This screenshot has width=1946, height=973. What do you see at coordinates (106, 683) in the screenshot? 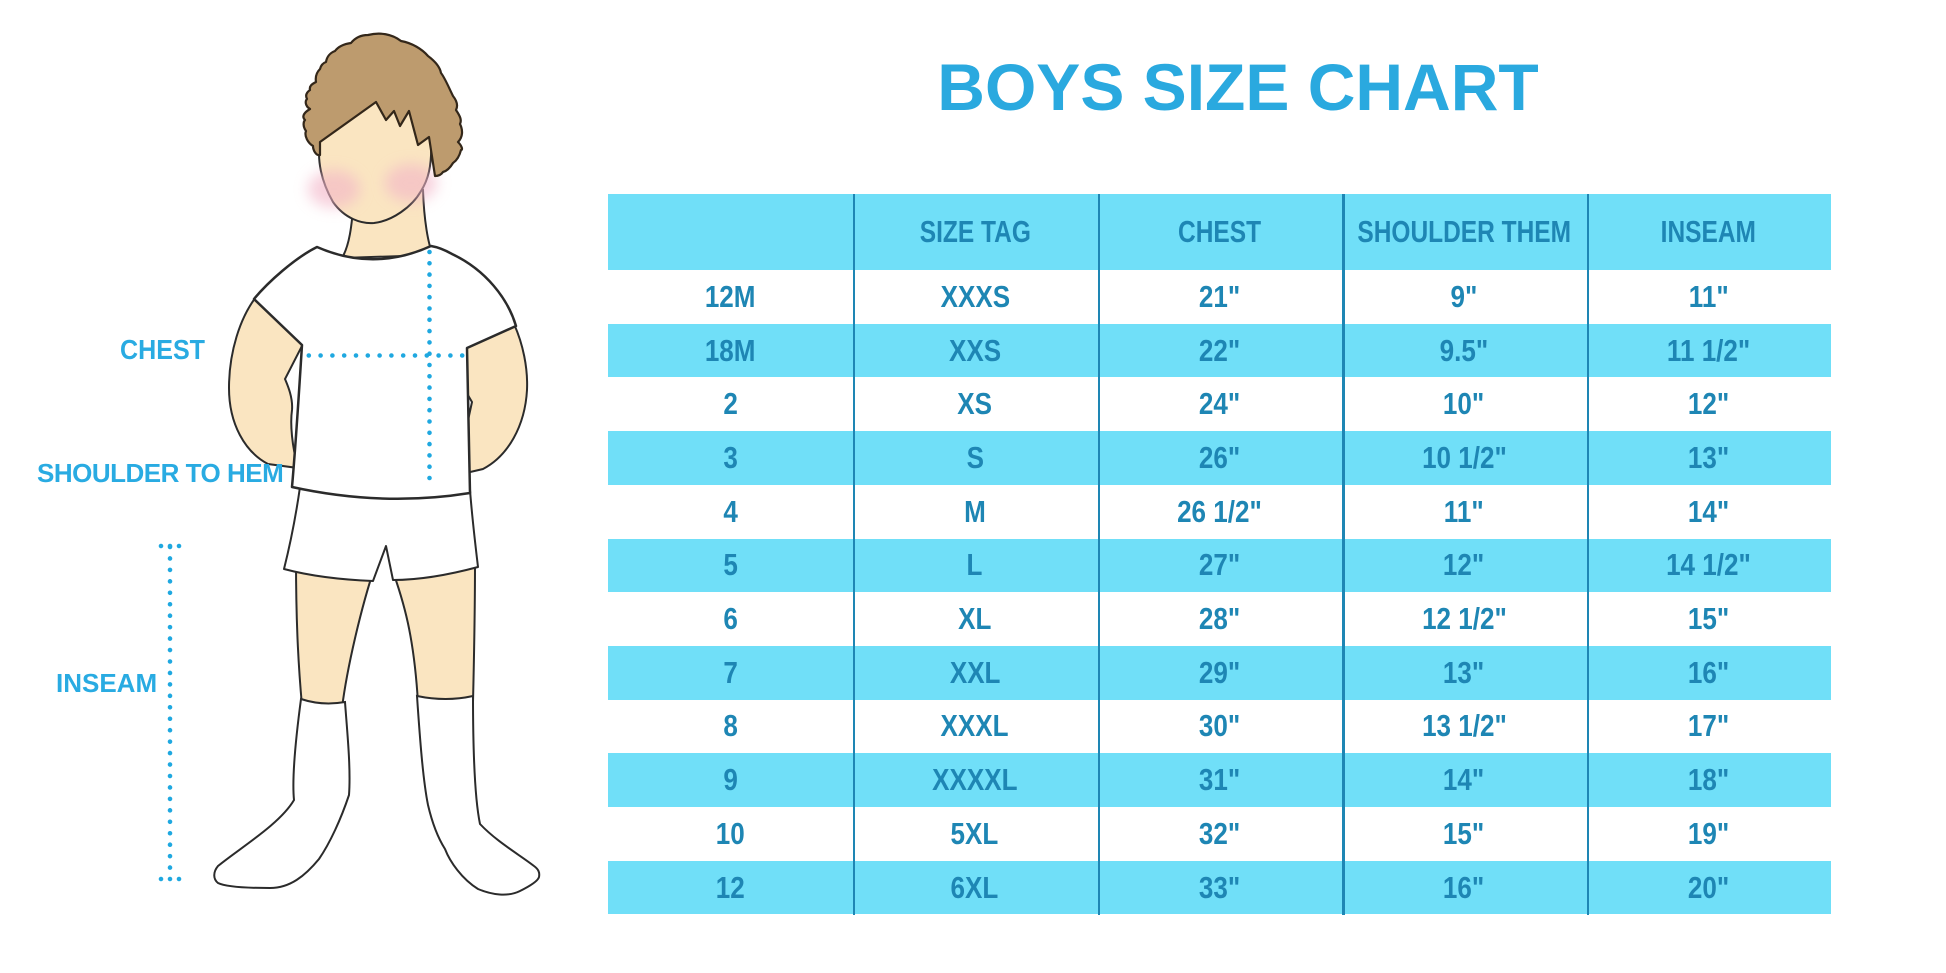
I see `svg-text: INSEAM` at bounding box center [106, 683].